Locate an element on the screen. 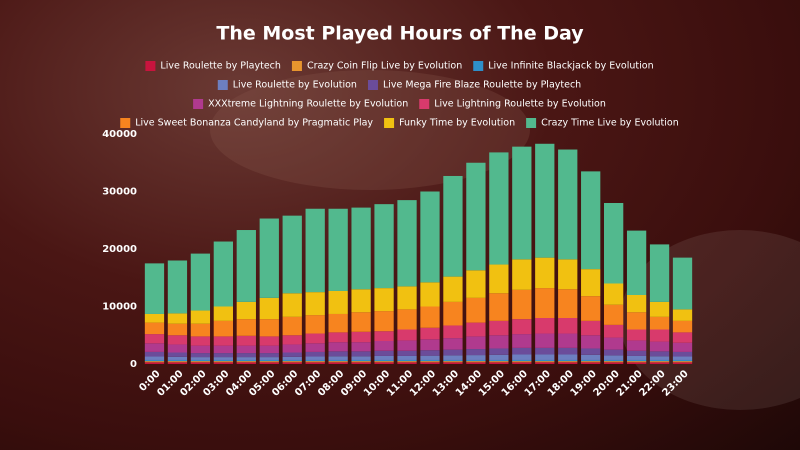  background-blur is located at coordinates (370, 130).